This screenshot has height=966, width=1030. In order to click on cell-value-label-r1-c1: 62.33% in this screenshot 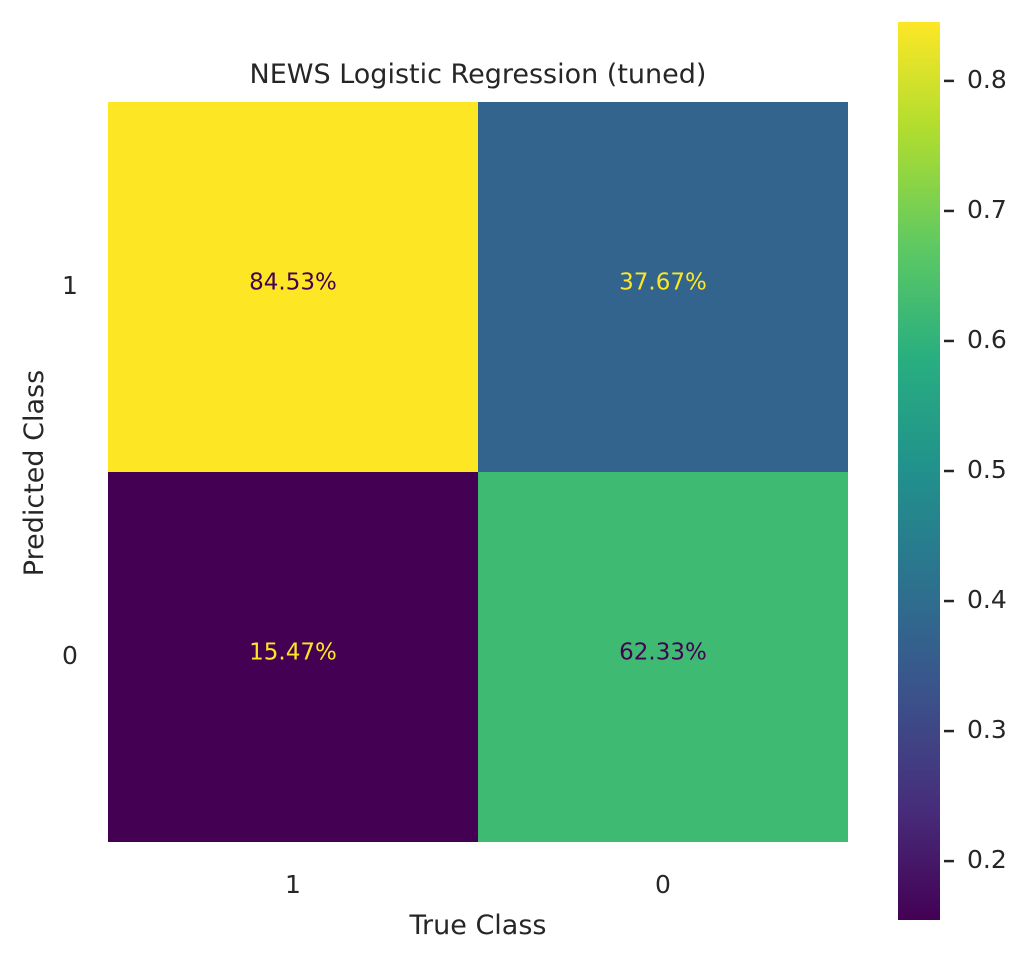, I will do `click(663, 653)`.